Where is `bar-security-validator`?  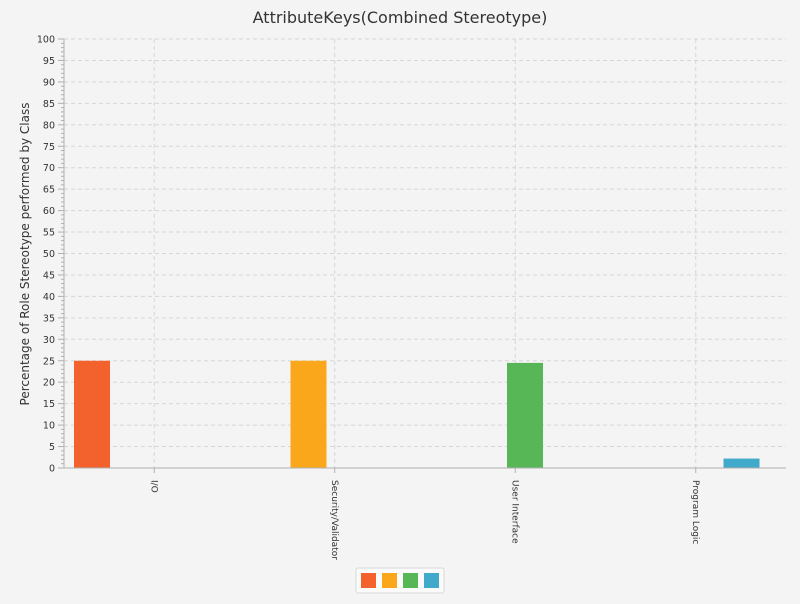 bar-security-validator is located at coordinates (308, 414).